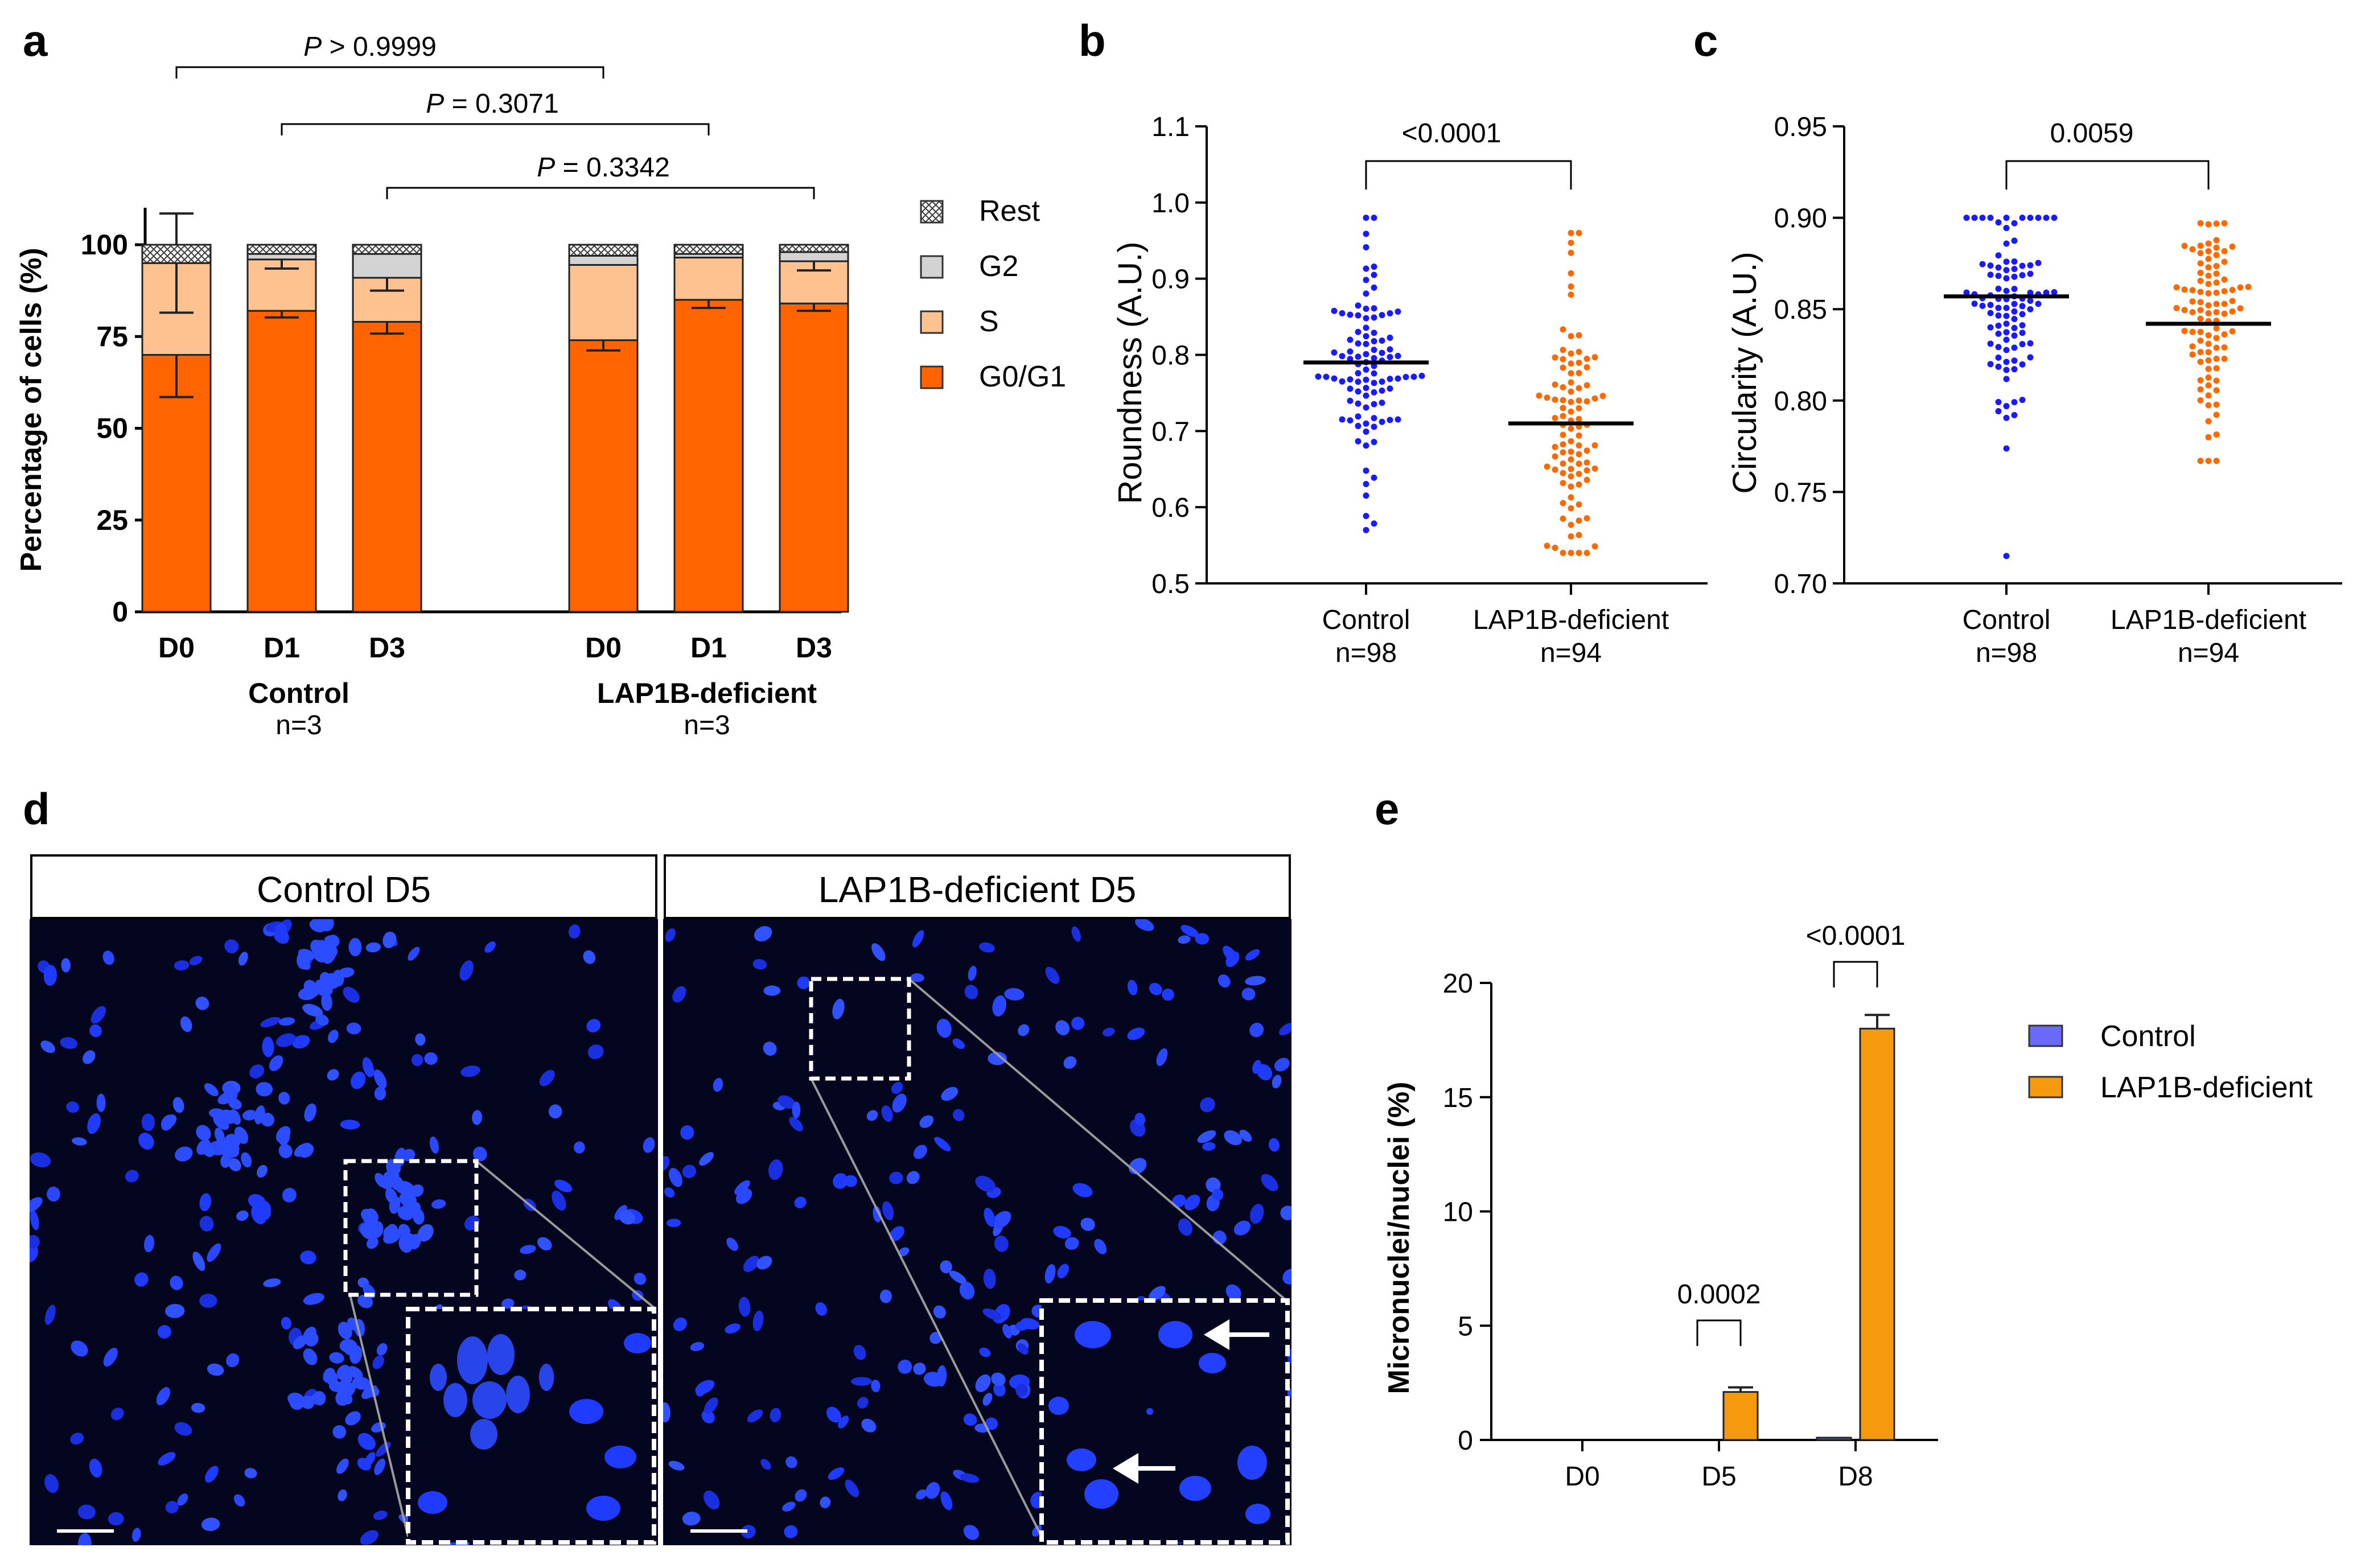 The image size is (2361, 1568). What do you see at coordinates (708, 648) in the screenshot?
I see `x-tick-label: D1` at bounding box center [708, 648].